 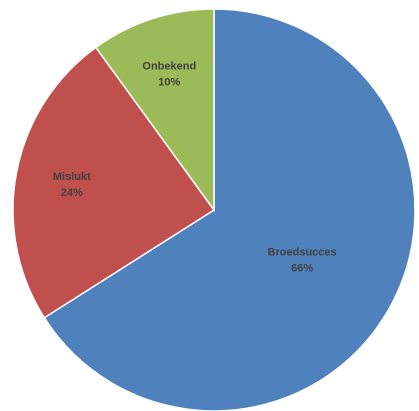 What do you see at coordinates (72, 177) in the screenshot?
I see `slice-label-mislukt: Mislukt` at bounding box center [72, 177].